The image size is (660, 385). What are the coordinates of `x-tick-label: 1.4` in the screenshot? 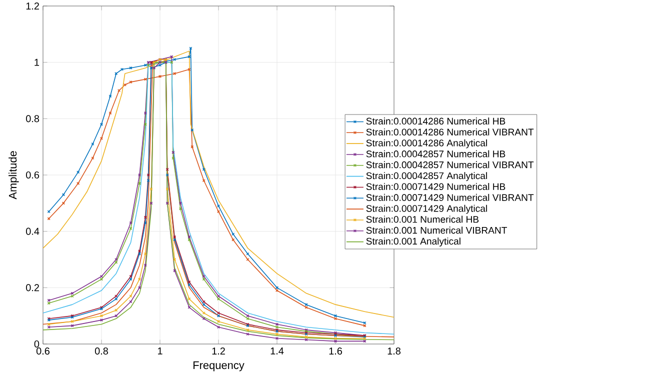 It's located at (277, 351).